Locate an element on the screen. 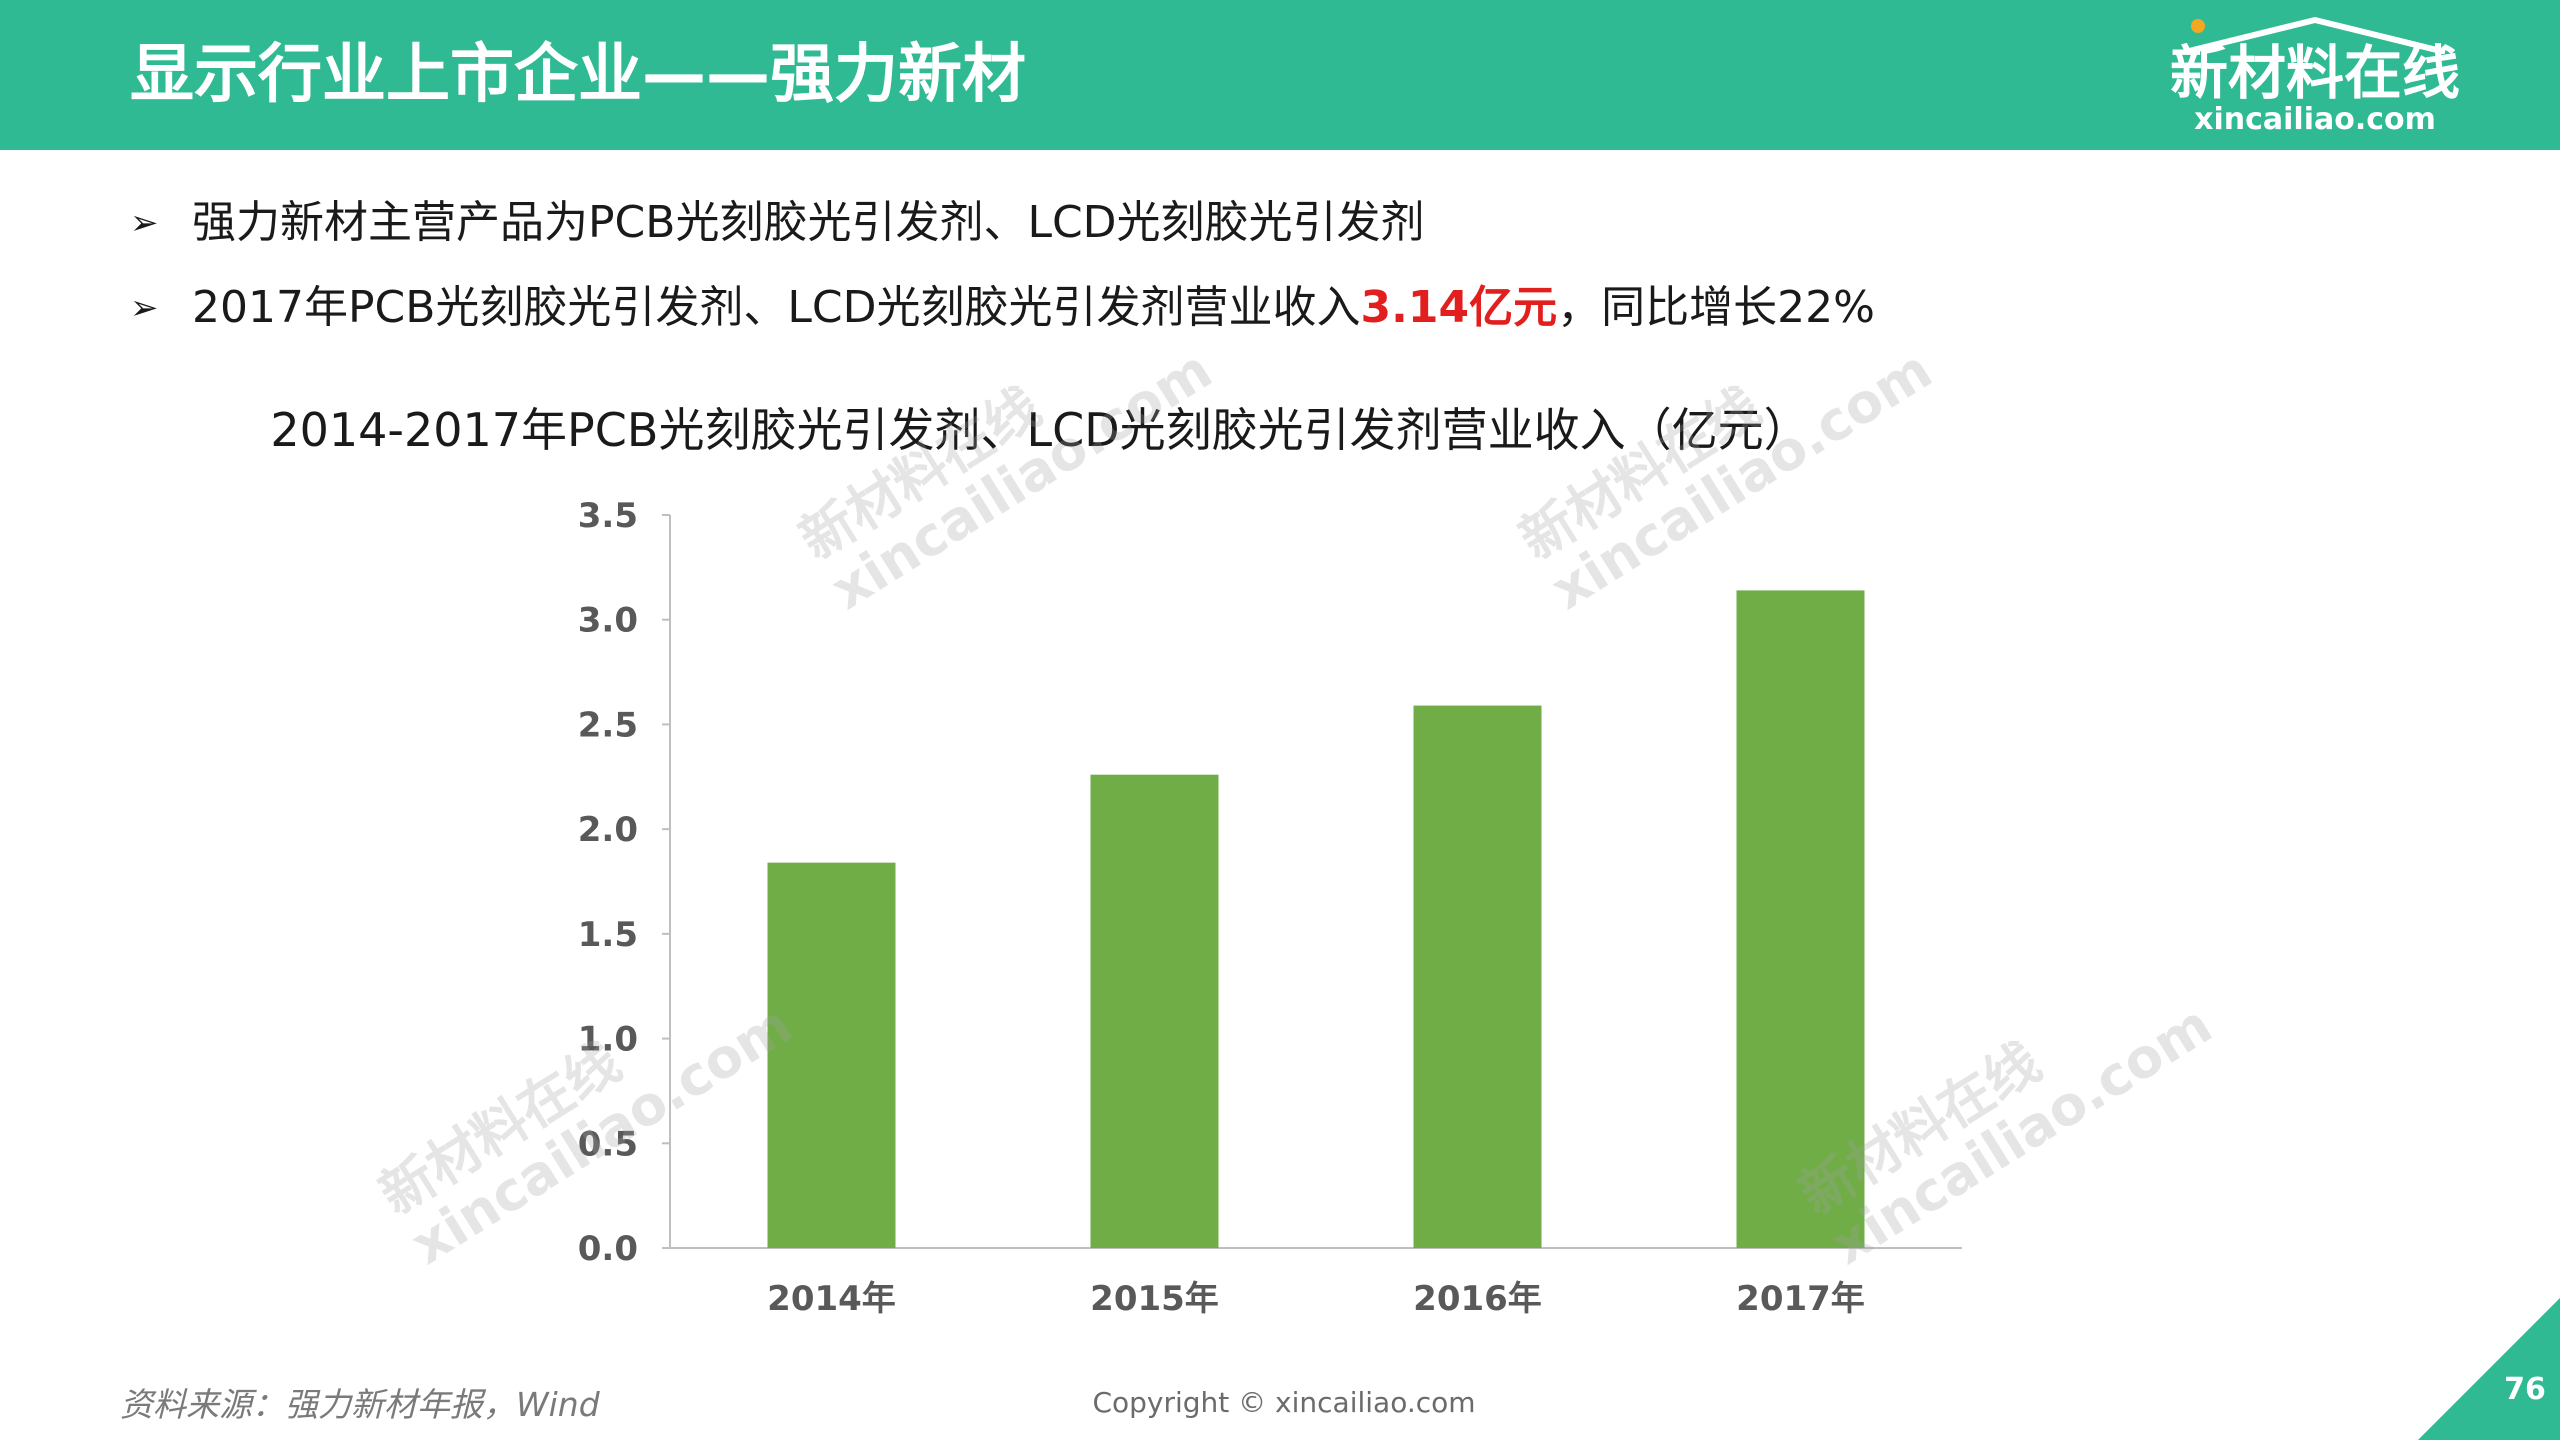 This screenshot has height=1440, width=2560. bar-2017年 is located at coordinates (1800, 919).